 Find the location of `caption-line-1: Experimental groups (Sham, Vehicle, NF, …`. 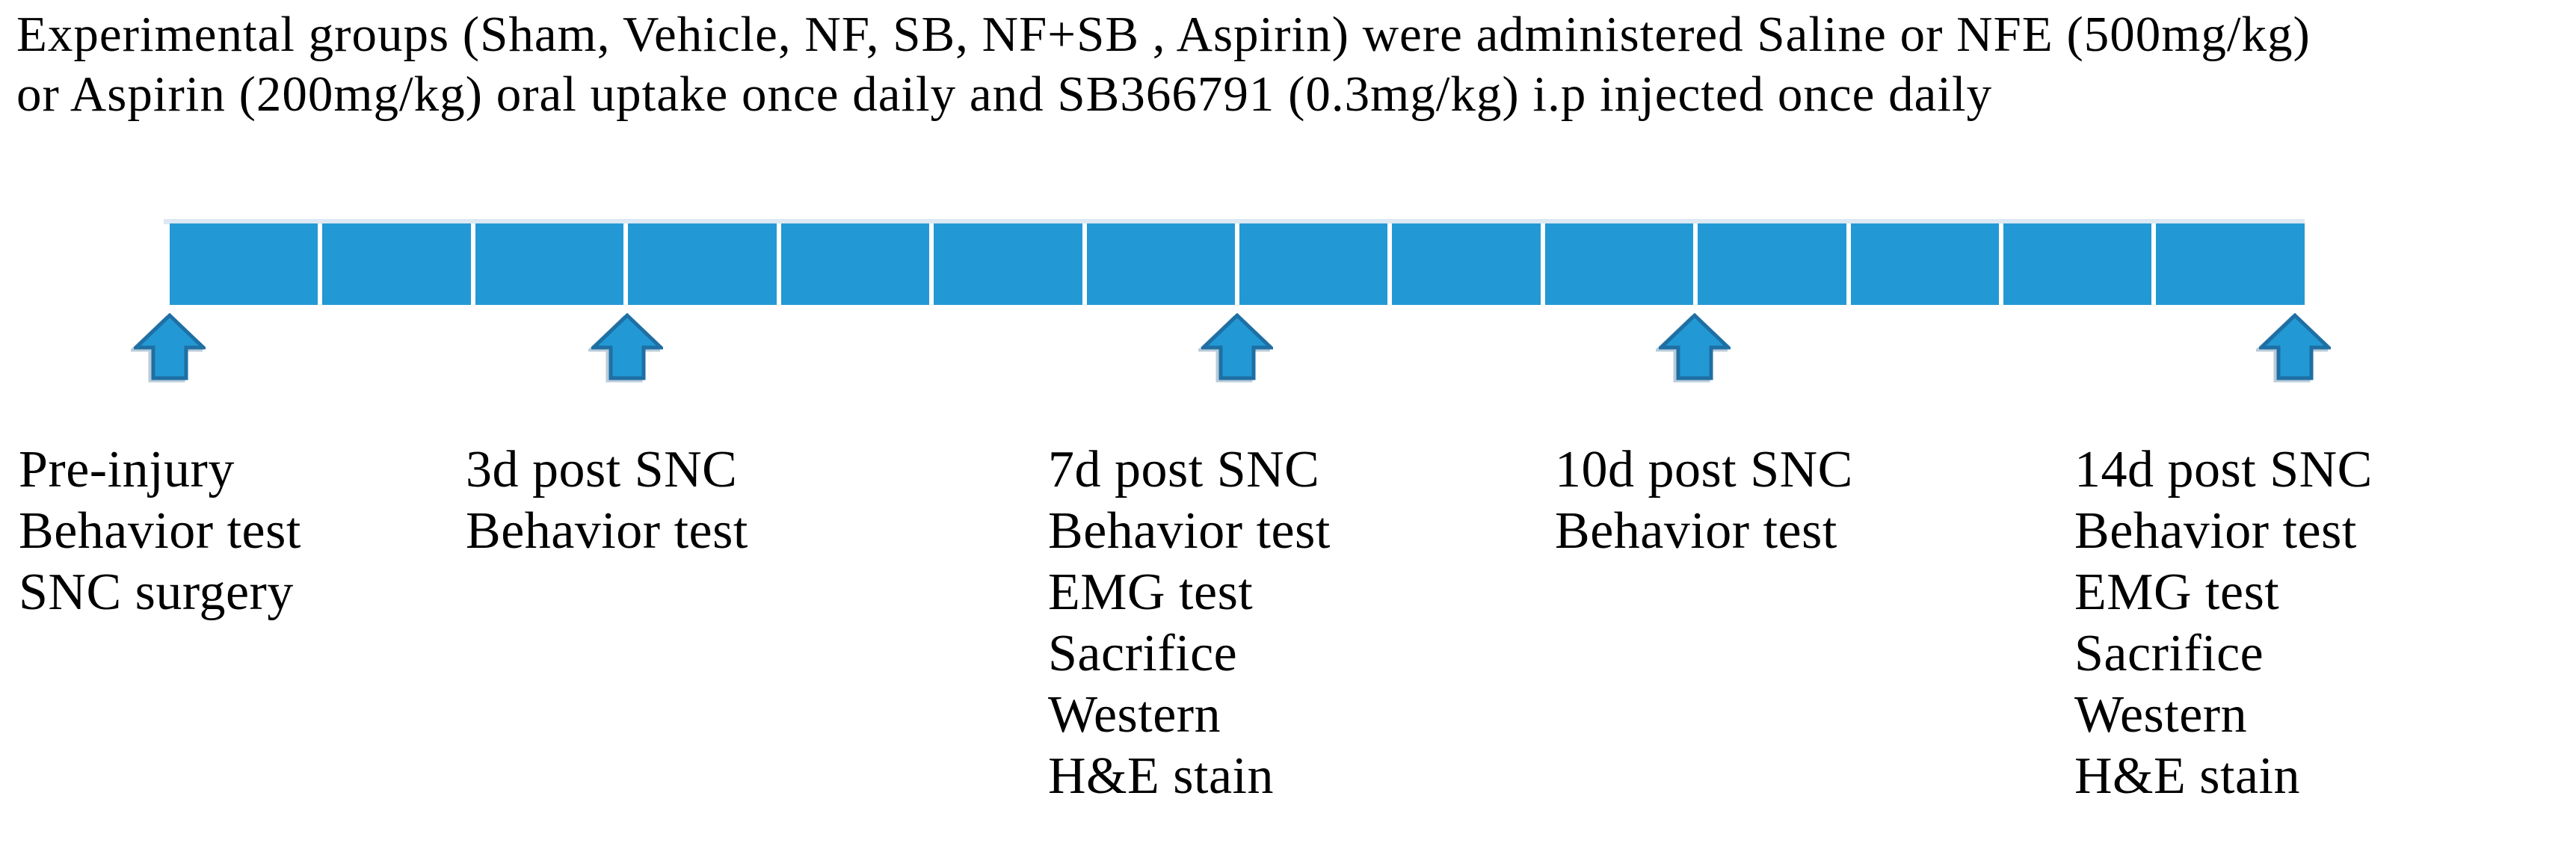

caption-line-1: Experimental groups (Sham, Vehicle, NF, … is located at coordinates (1163, 34).